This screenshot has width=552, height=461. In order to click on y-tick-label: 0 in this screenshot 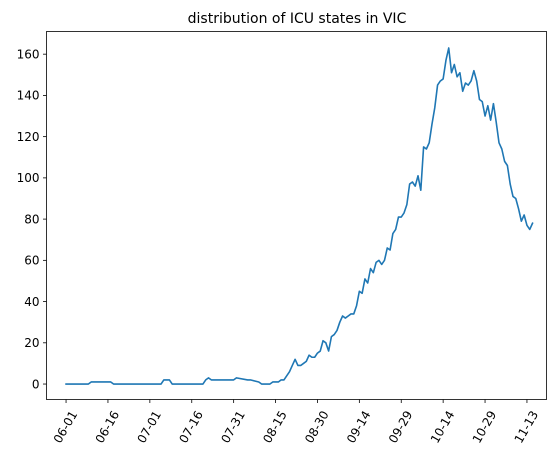, I will do `click(36, 384)`.